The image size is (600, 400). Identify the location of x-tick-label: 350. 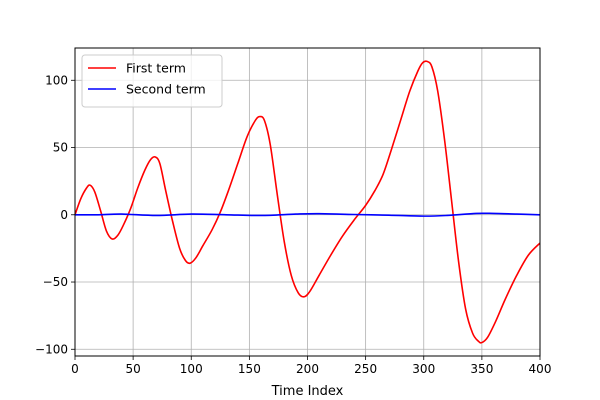
(481, 369).